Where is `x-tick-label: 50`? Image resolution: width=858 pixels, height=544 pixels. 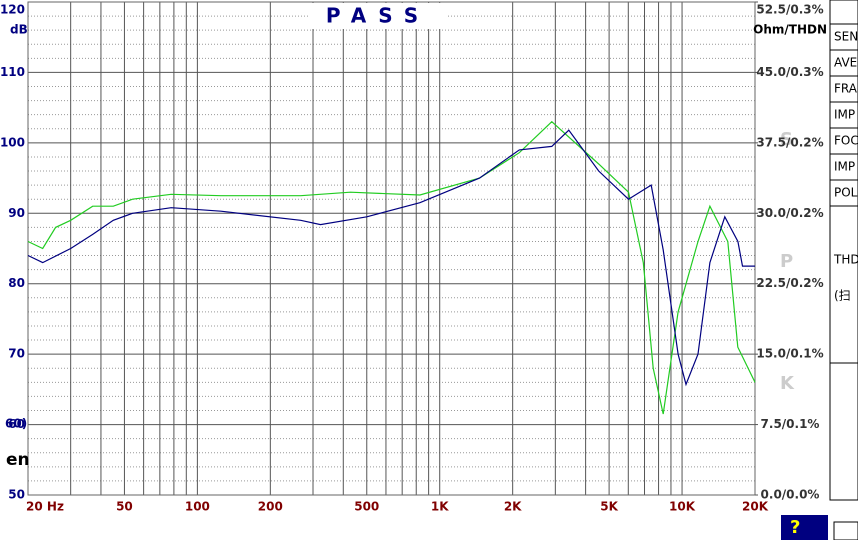
x-tick-label: 50 is located at coordinates (124, 507).